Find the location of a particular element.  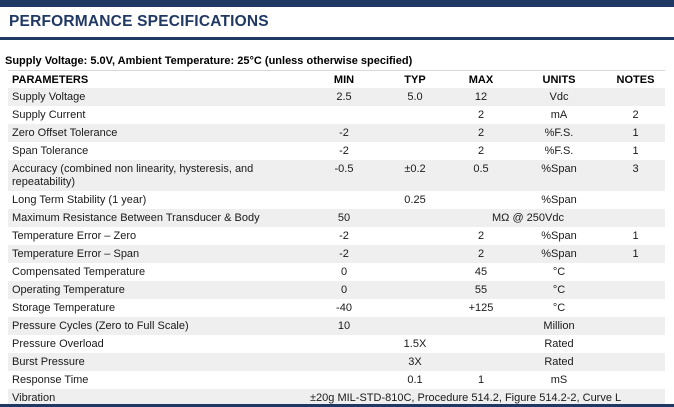

bottom-divider-bar is located at coordinates (337, 405).